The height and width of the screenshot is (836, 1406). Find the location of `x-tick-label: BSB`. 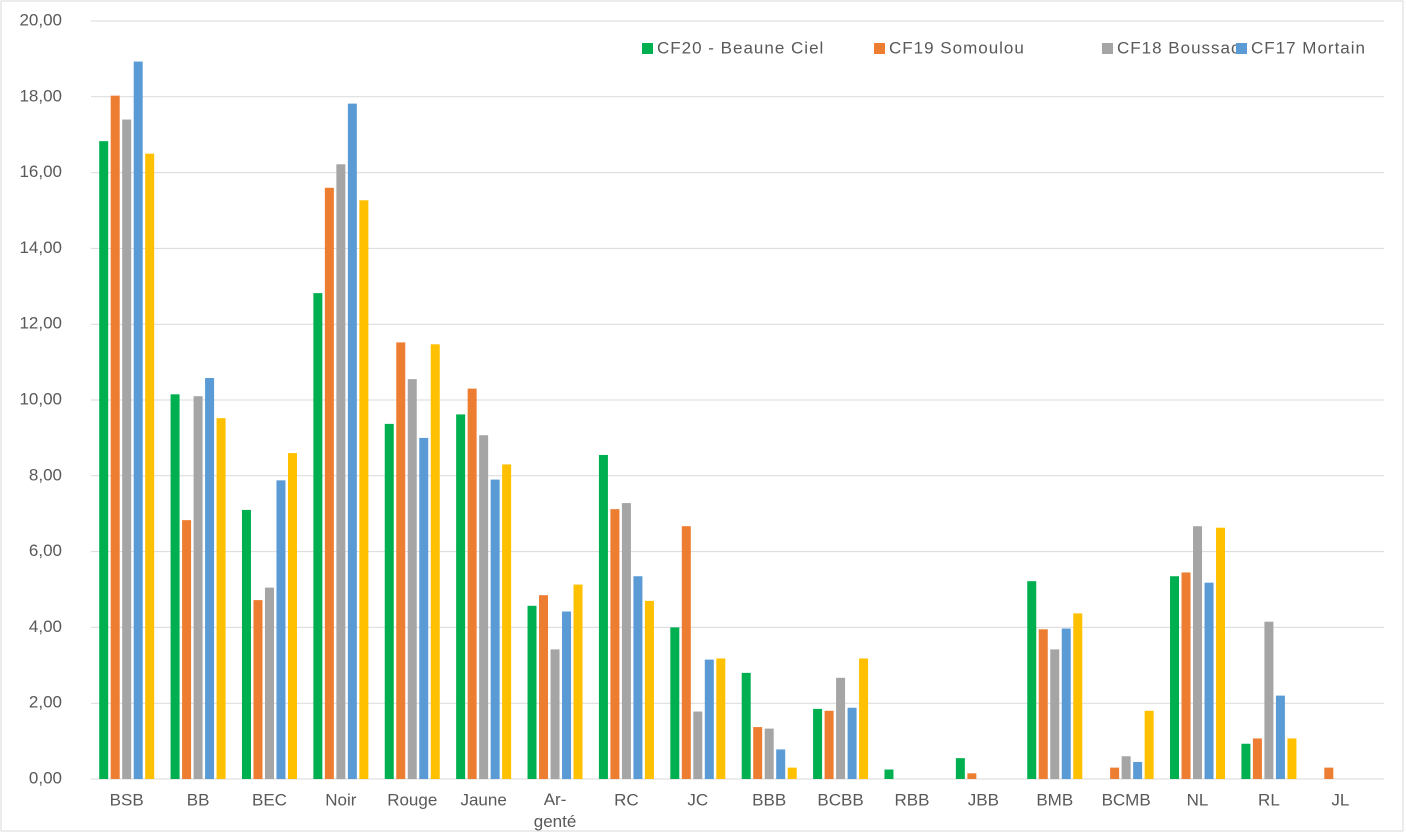

x-tick-label: BSB is located at coordinates (127, 799).